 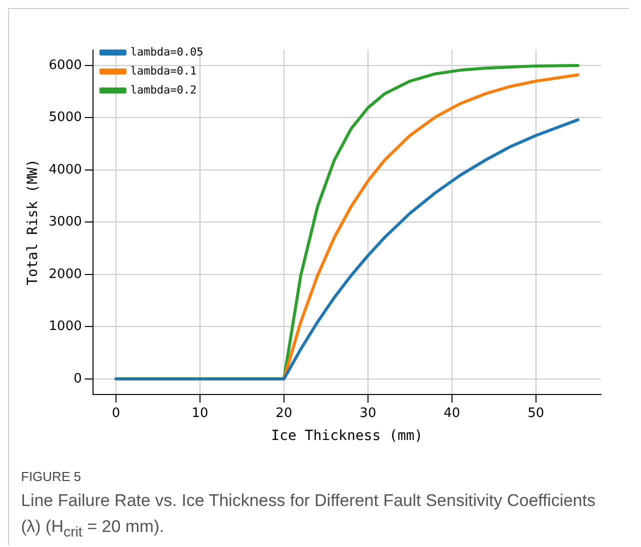 What do you see at coordinates (347, 436) in the screenshot?
I see `x-axis-title: Ice Thickness (mm)` at bounding box center [347, 436].